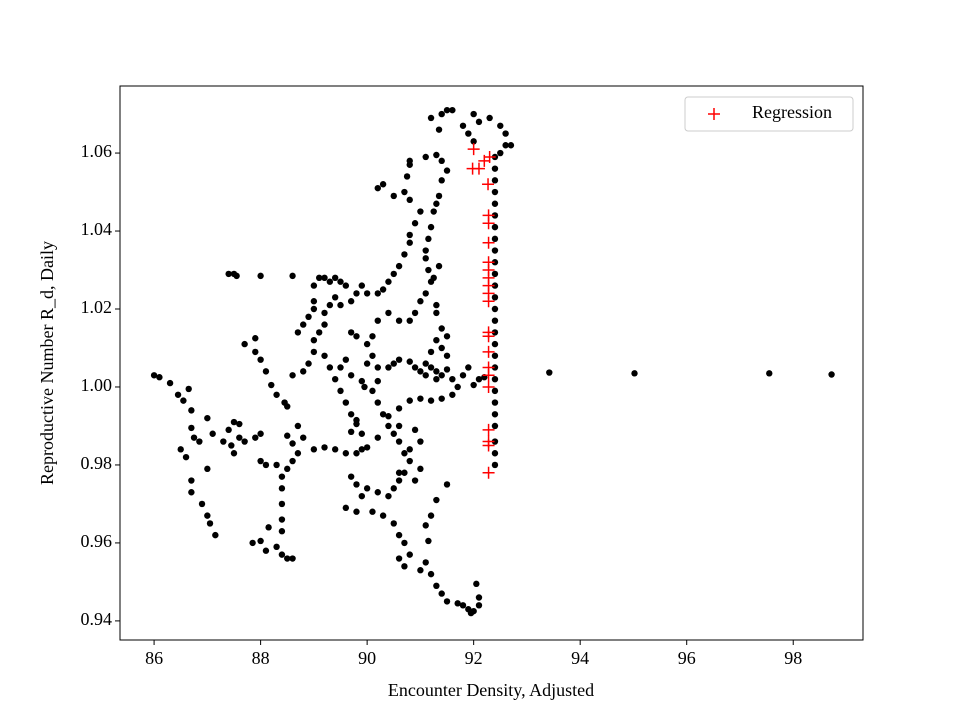  Describe the element at coordinates (97, 307) in the screenshot. I see `y-tick-label: 1.02` at that location.